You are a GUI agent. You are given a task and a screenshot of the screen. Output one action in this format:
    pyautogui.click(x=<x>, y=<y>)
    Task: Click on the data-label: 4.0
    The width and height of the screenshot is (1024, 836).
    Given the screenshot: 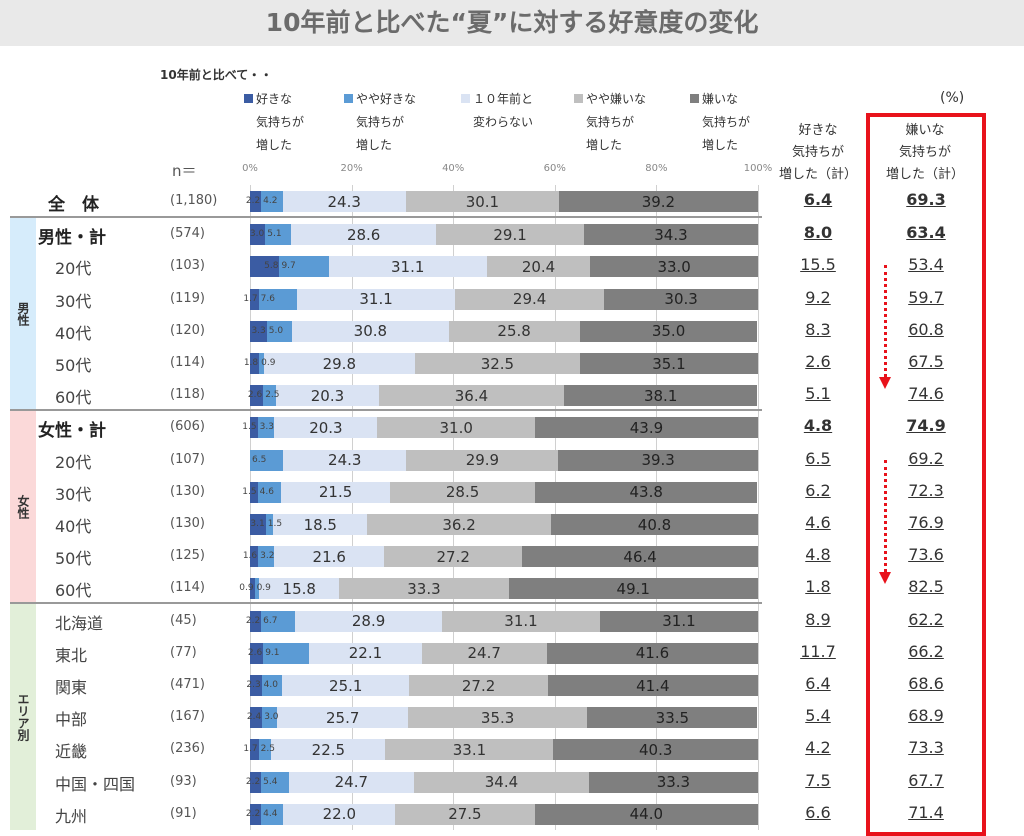 What is the action you would take?
    pyautogui.click(x=270, y=685)
    